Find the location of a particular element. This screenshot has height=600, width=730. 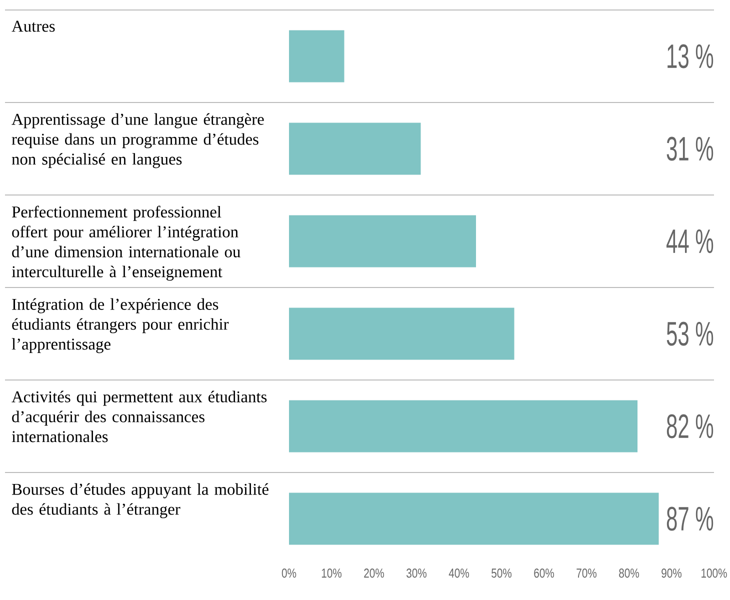

data-label: 13 % is located at coordinates (691, 56).